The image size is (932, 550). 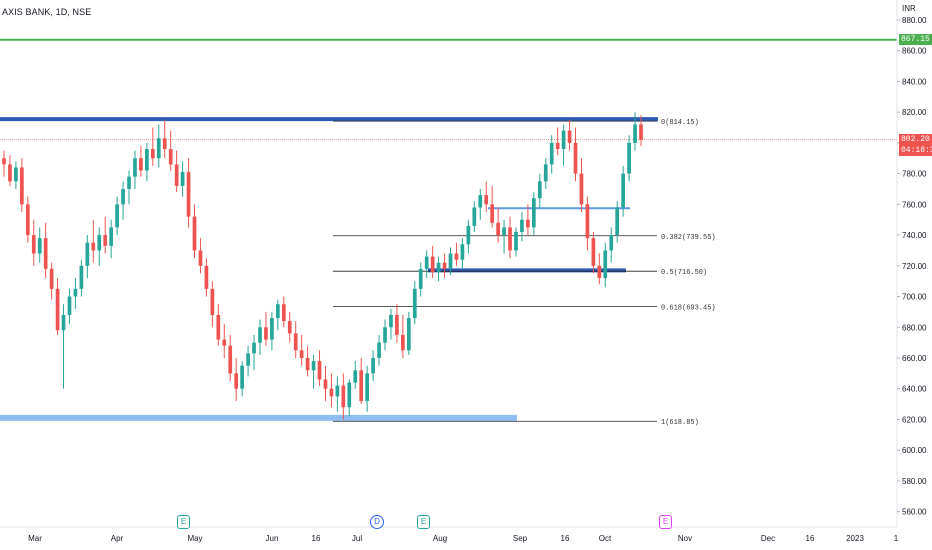 I want to click on x-tick-label: Dec, so click(x=768, y=538).